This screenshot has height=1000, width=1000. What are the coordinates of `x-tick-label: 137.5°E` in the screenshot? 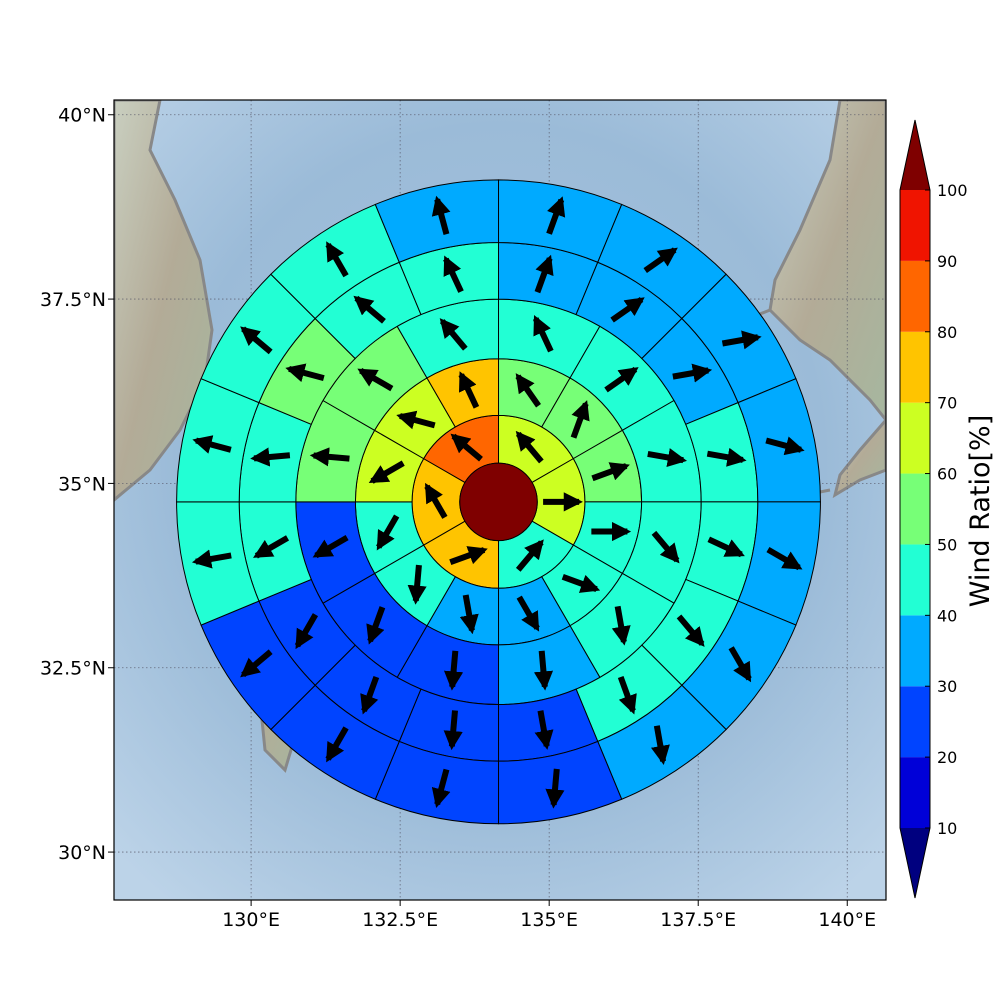 It's located at (698, 920).